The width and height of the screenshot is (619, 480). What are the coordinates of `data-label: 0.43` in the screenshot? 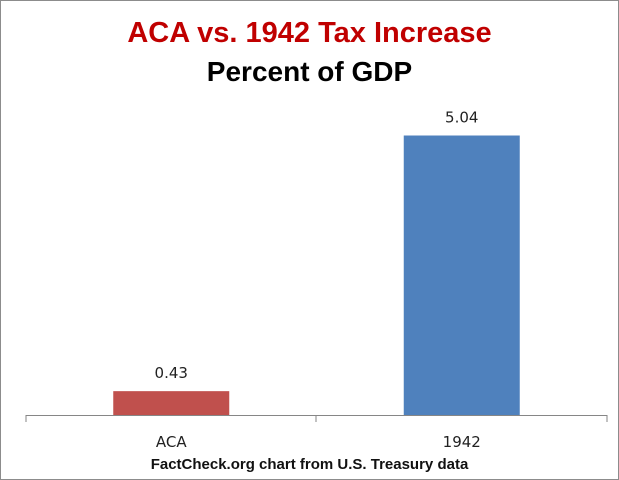 It's located at (171, 373).